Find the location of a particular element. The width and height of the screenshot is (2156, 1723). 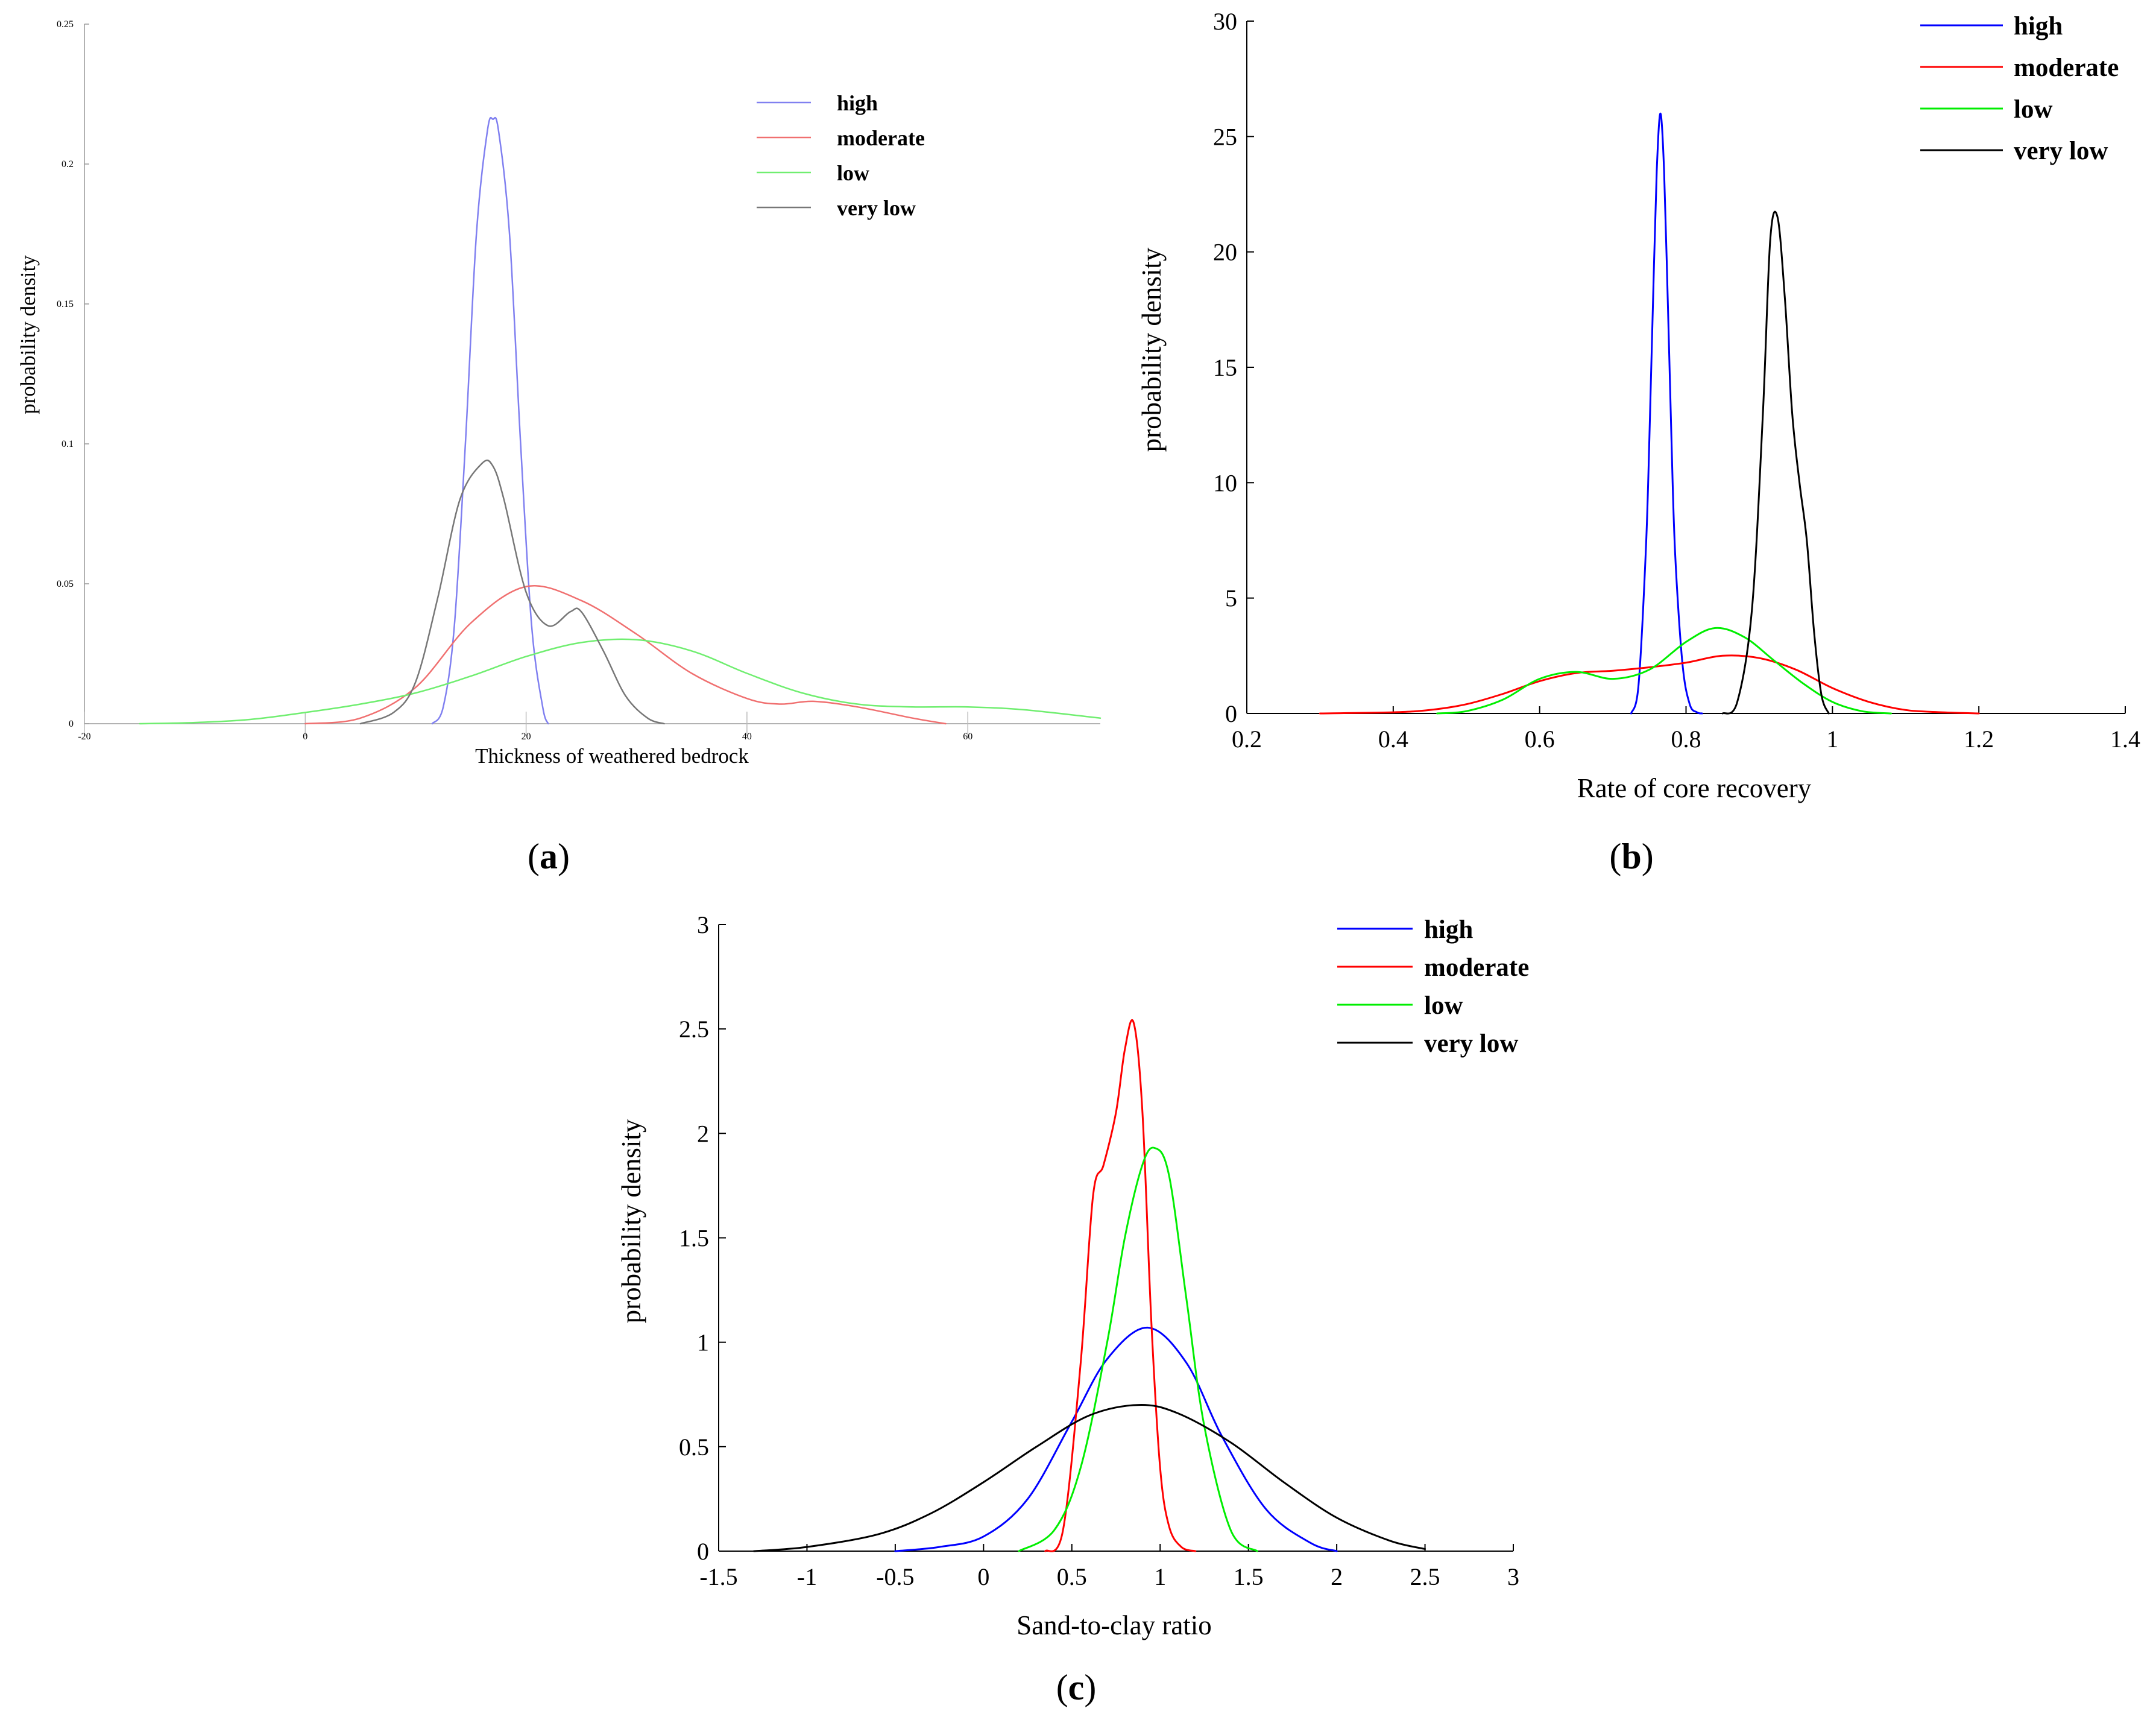

x-tick-label: 1.2 is located at coordinates (1979, 740).